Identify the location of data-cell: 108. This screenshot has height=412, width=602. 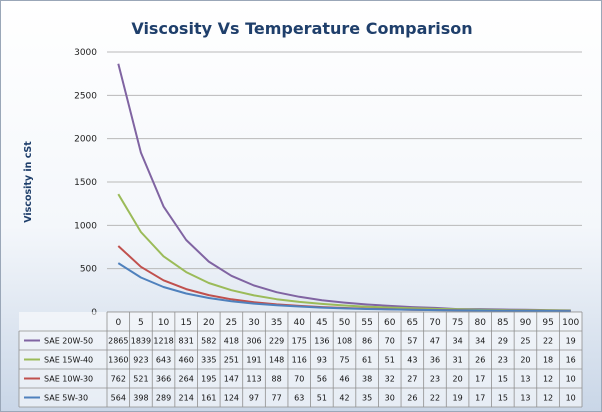
(344, 341).